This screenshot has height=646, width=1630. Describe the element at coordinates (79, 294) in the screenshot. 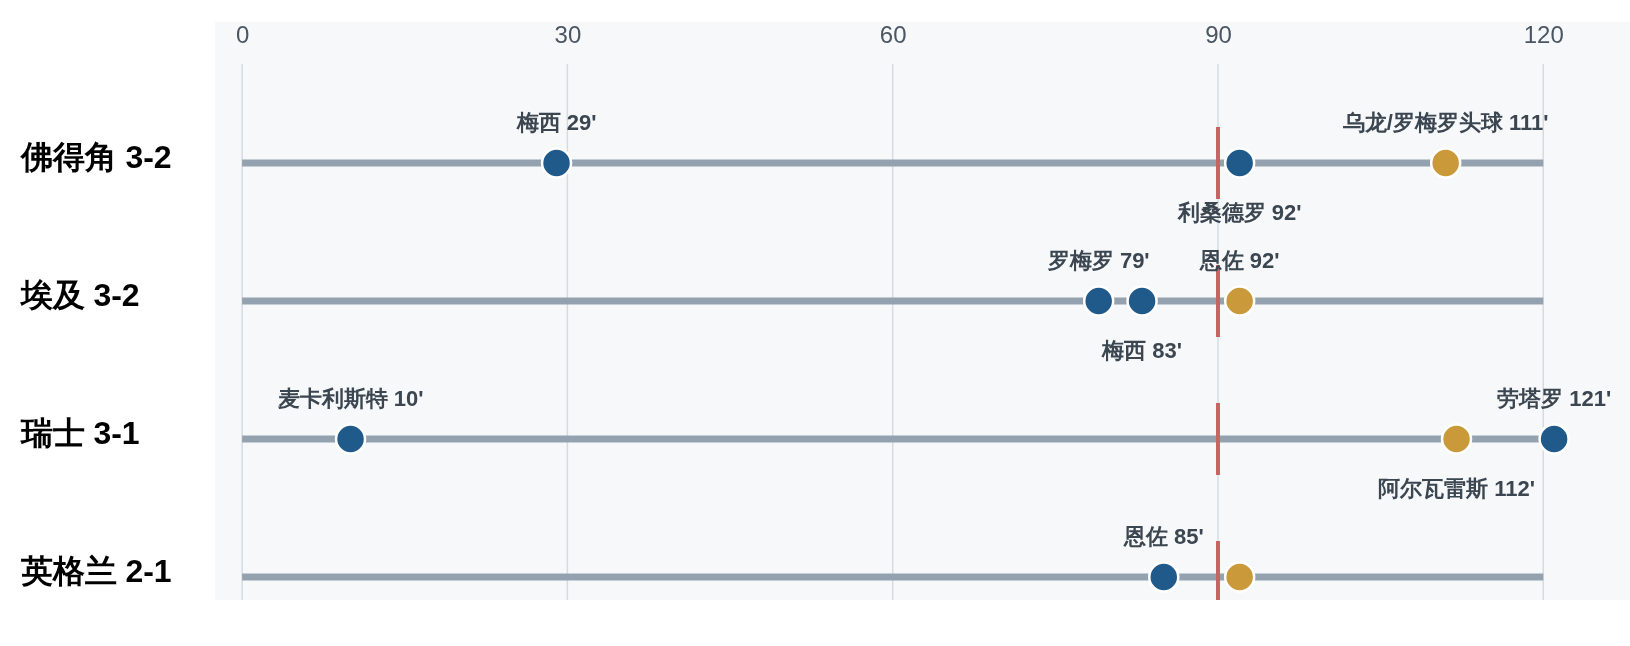

I see `y-tick-label: 埃及 3-2` at that location.